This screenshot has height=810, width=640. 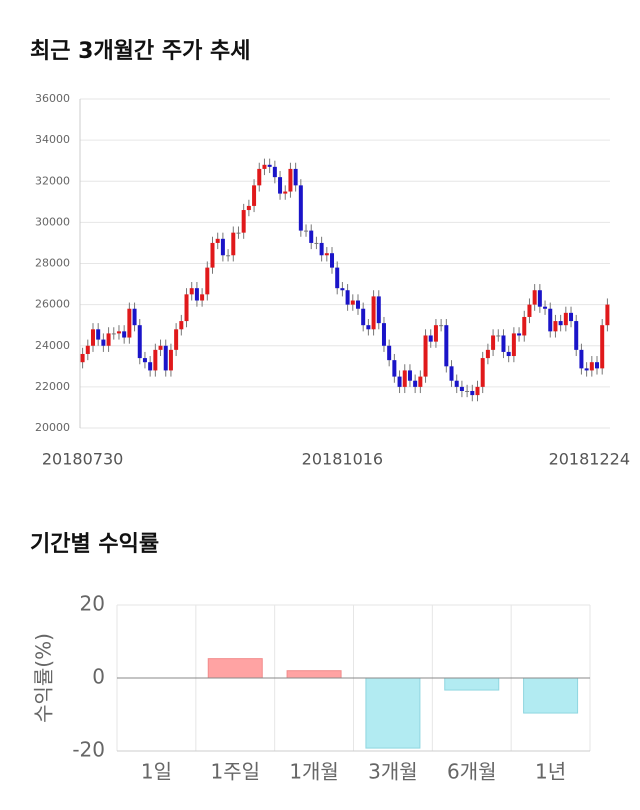 I want to click on x-tick-label: 1일, so click(x=156, y=772).